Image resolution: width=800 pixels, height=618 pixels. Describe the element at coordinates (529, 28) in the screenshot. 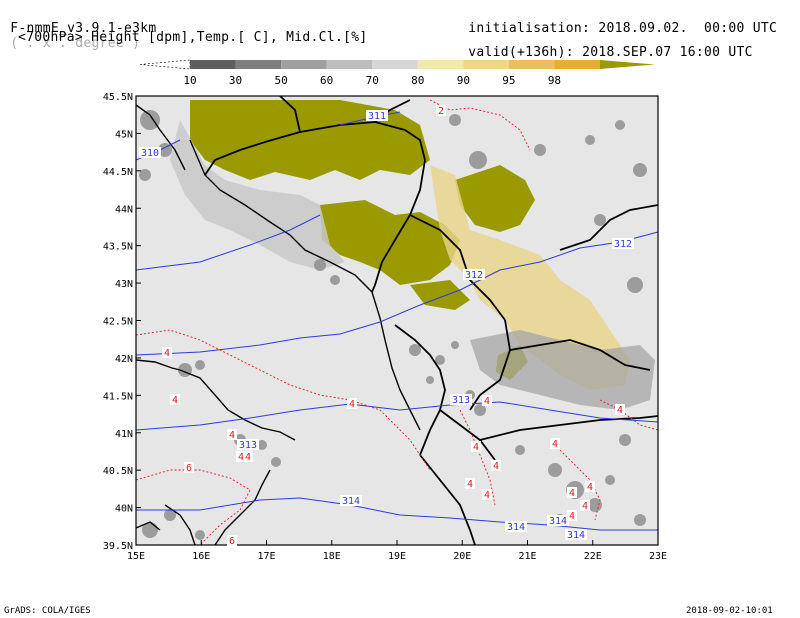

I see `init-label: initialisation:` at that location.